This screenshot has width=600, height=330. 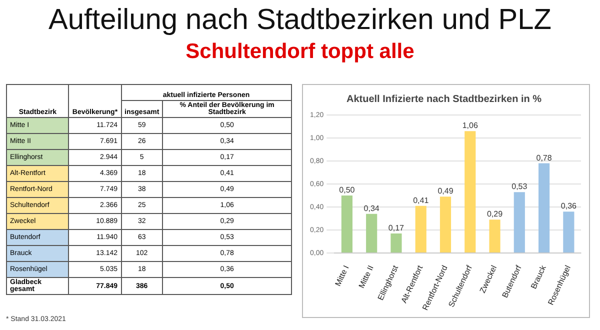 I want to click on text: Schultendorf toppt alle, so click(x=300, y=52).